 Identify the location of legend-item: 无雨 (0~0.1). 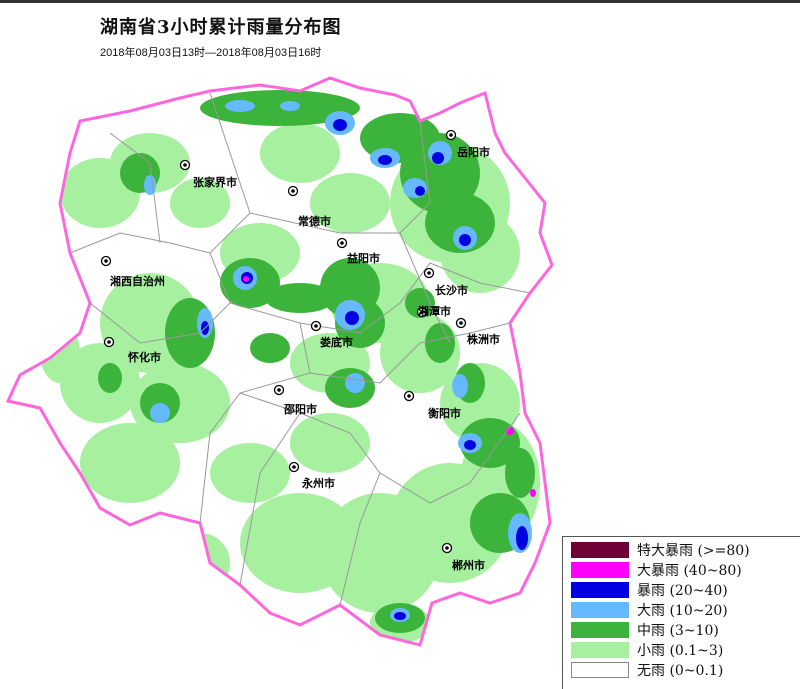
(647, 670).